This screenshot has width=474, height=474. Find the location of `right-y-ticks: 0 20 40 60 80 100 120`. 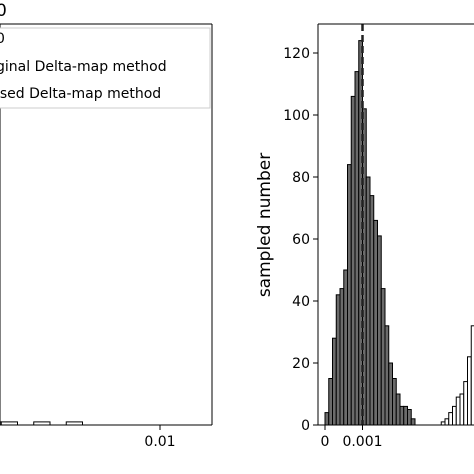

right-y-ticks: 0 20 40 60 80 100 120 is located at coordinates (300, 240).